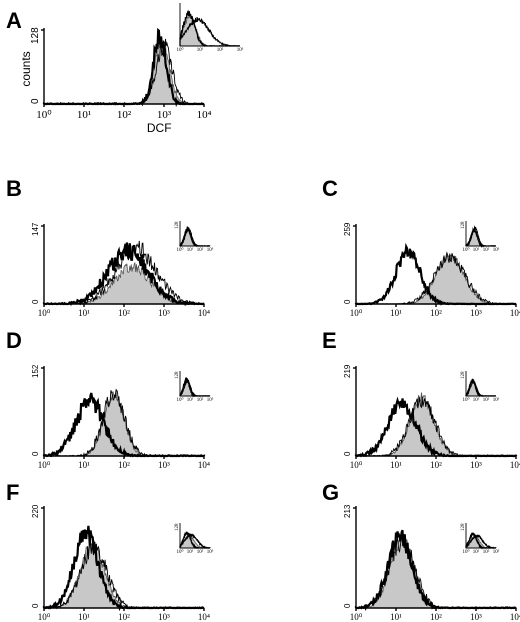 The width and height of the screenshot is (520, 622). Describe the element at coordinates (421, 399) in the screenshot. I see `histogram-panel-e: E219010⁰10¹10²10³10⁴12810⁰10¹10²10³` at that location.